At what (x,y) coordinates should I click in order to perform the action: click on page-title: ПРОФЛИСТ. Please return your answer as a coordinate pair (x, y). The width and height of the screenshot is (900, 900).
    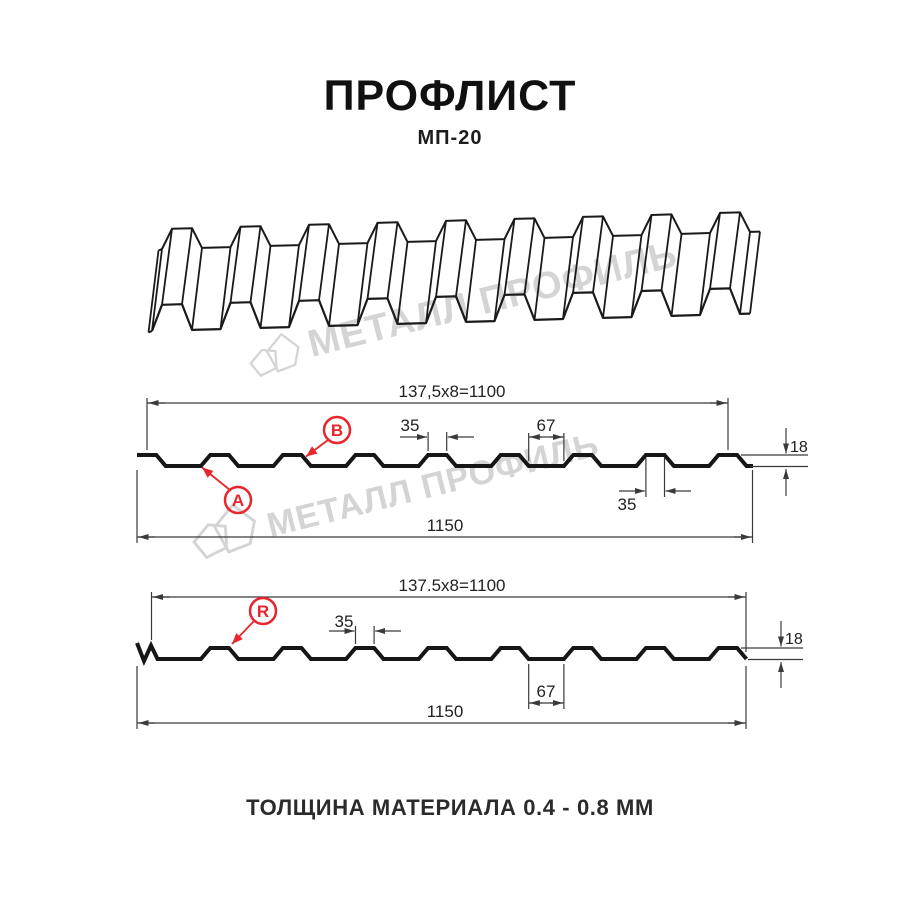
    Looking at the image, I should click on (450, 96).